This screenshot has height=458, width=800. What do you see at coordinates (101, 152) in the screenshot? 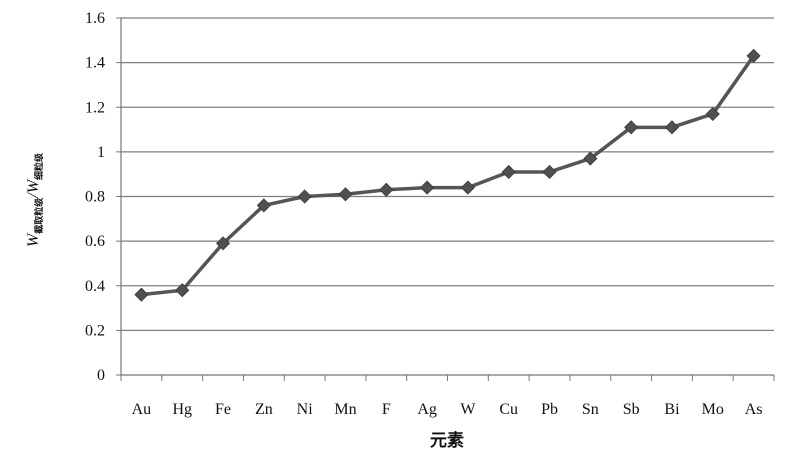
I see `y-tick-label: 1` at bounding box center [101, 152].